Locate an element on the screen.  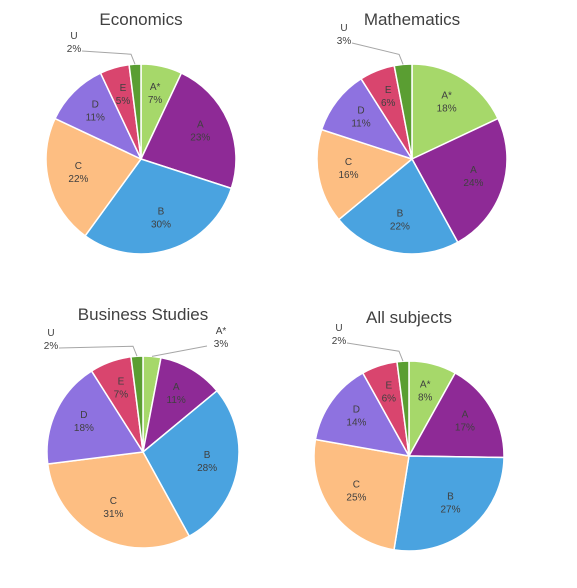
slice-percent-label: 5% is located at coordinates (123, 101).